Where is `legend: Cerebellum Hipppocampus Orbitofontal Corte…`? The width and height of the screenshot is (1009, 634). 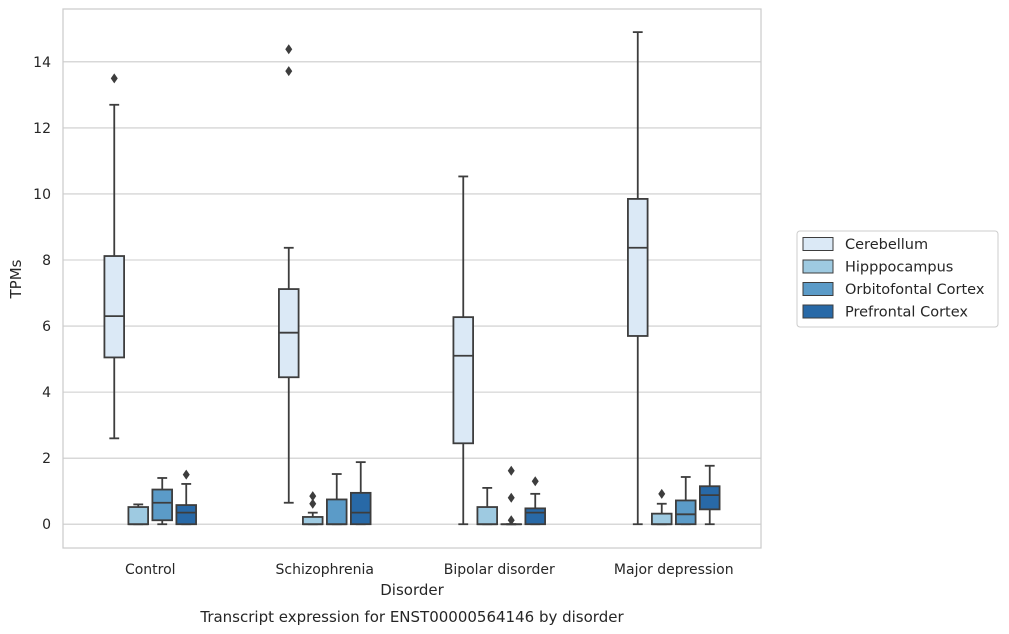 legend: Cerebellum Hipppocampus Orbitofontal Corte… is located at coordinates (897, 279).